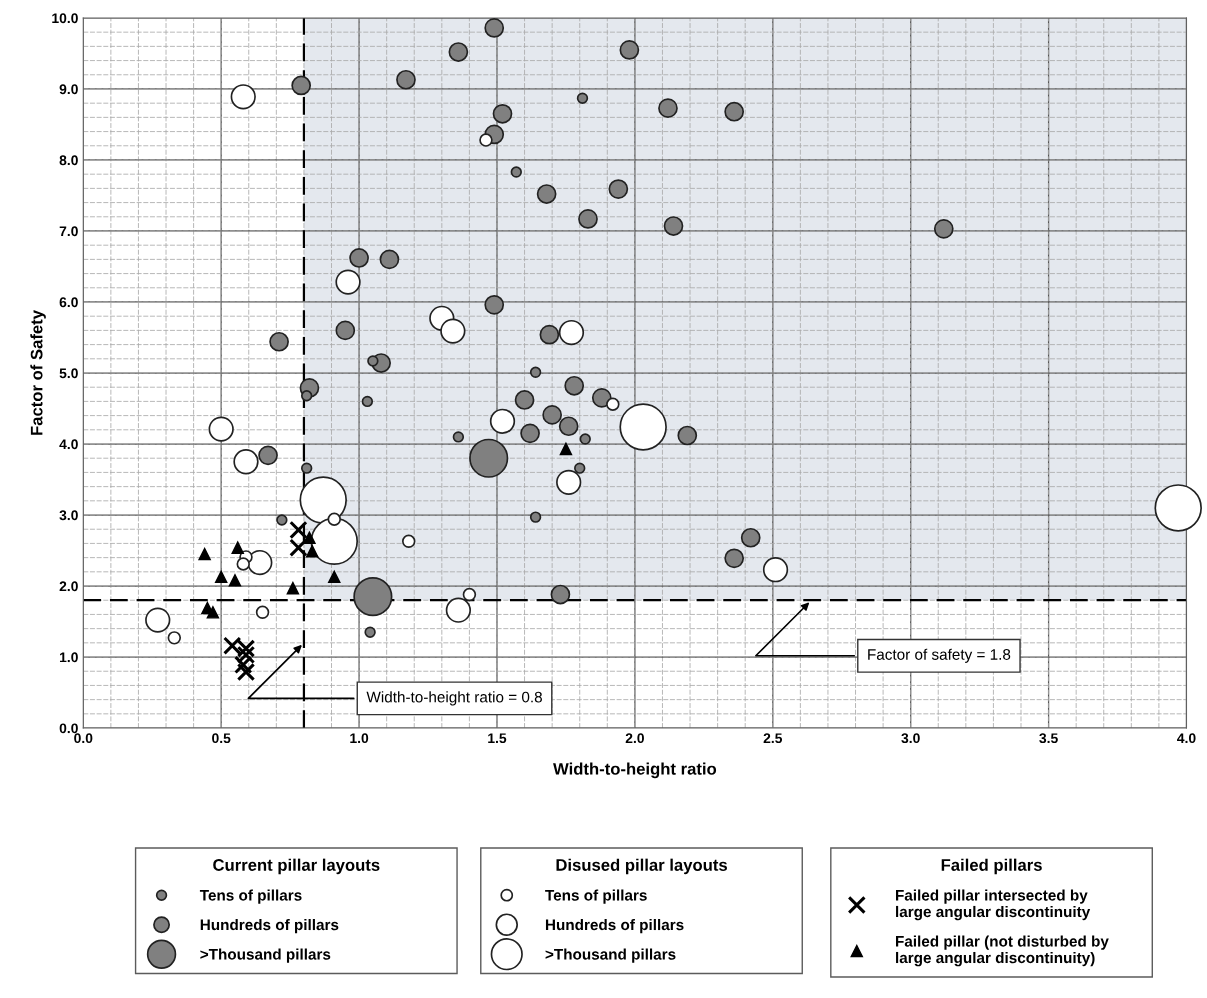 The width and height of the screenshot is (1207, 998). I want to click on y-tick-label: 10.0, so click(65, 18).